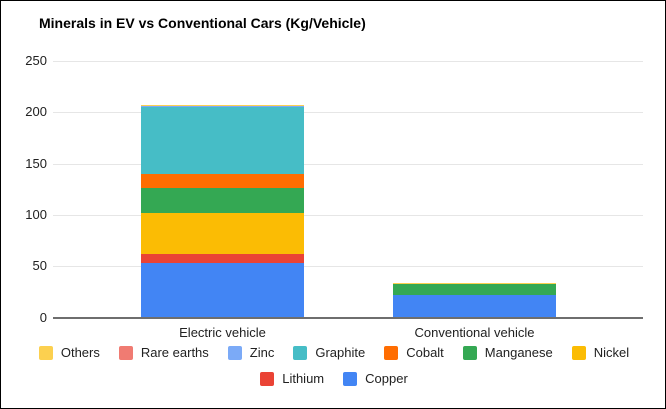 This screenshot has width=666, height=409. Describe the element at coordinates (222, 233) in the screenshot. I see `bar-segment-electric-vehicle-nickel` at that location.